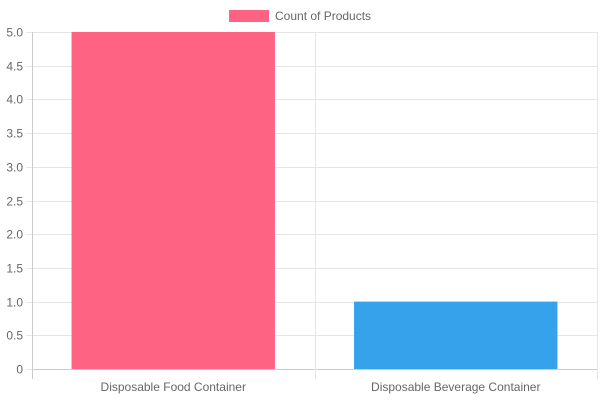 This screenshot has width=600, height=405. What do you see at coordinates (323, 16) in the screenshot?
I see `legend-label: Count of Products` at bounding box center [323, 16].